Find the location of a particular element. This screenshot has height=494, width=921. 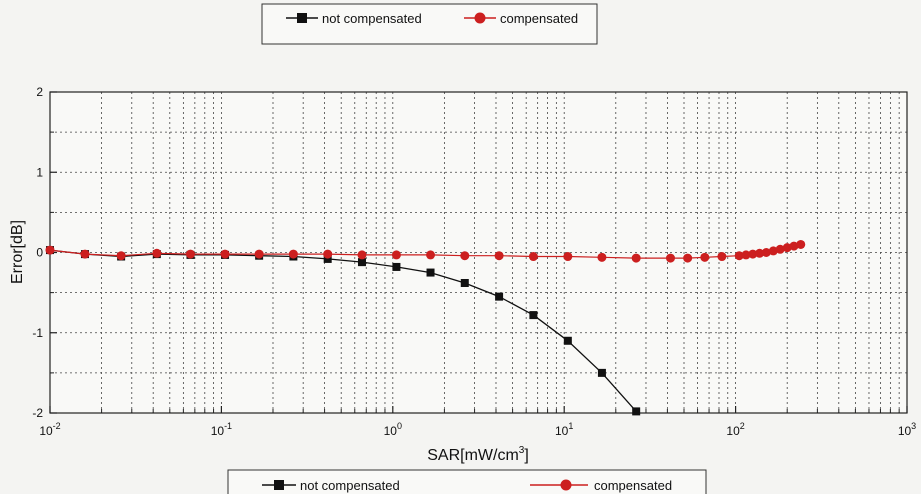

y-axis-title: Error[dB] is located at coordinates (17, 252).